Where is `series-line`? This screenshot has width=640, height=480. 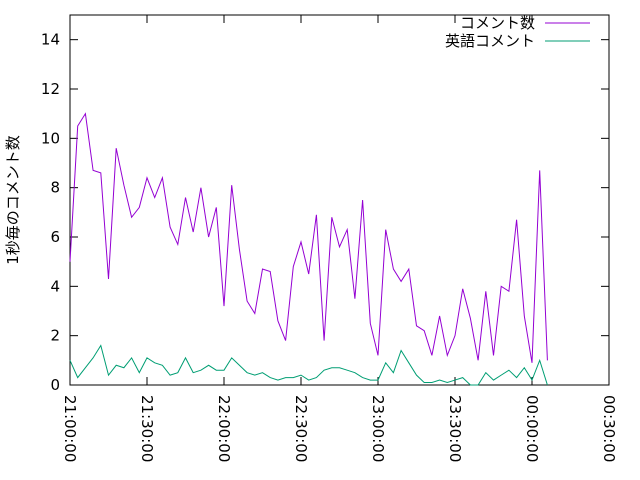 series-line is located at coordinates (308, 365).